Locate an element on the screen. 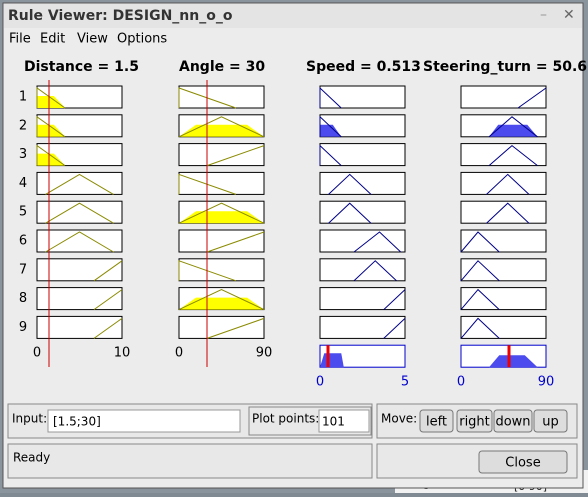  window-title: Rule Viewer: DESIGN_nn_o_o is located at coordinates (120, 16).